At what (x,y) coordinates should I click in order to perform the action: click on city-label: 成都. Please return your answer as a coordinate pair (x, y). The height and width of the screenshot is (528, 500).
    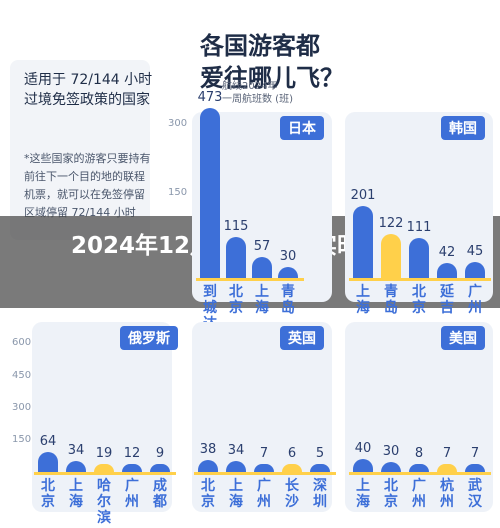
    Looking at the image, I should click on (160, 494).